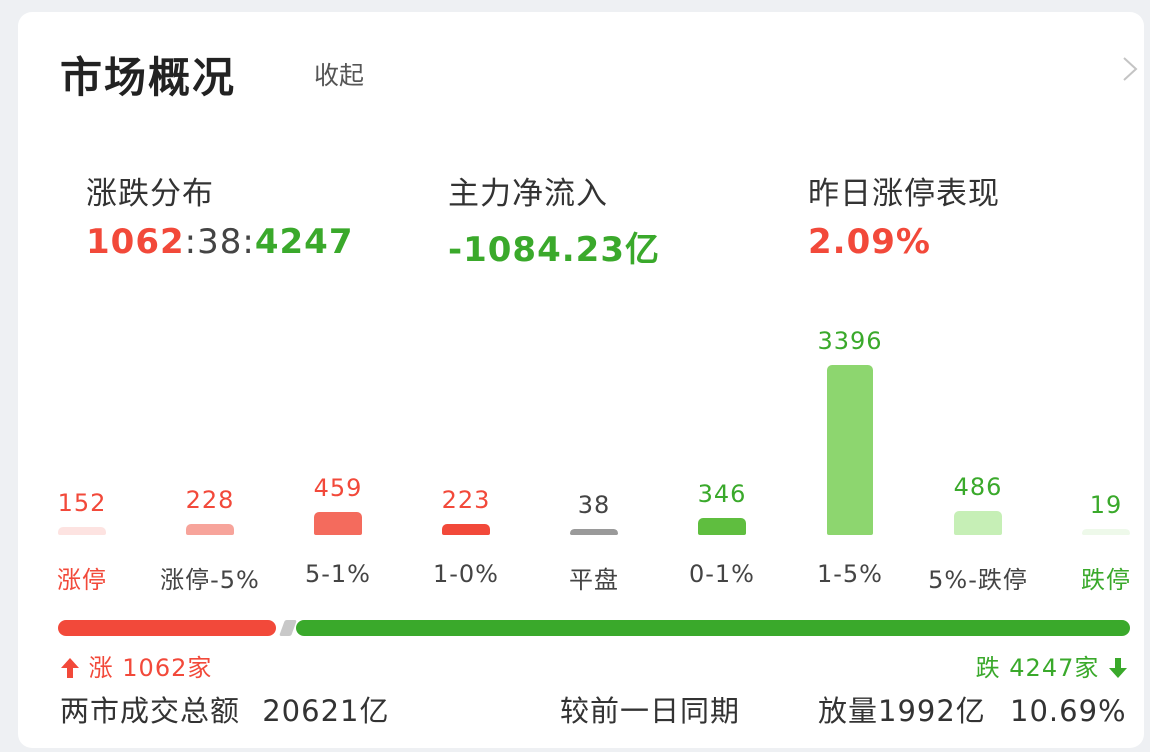  I want to click on volume-change: 放量1992亿 10.69%, so click(972, 709).